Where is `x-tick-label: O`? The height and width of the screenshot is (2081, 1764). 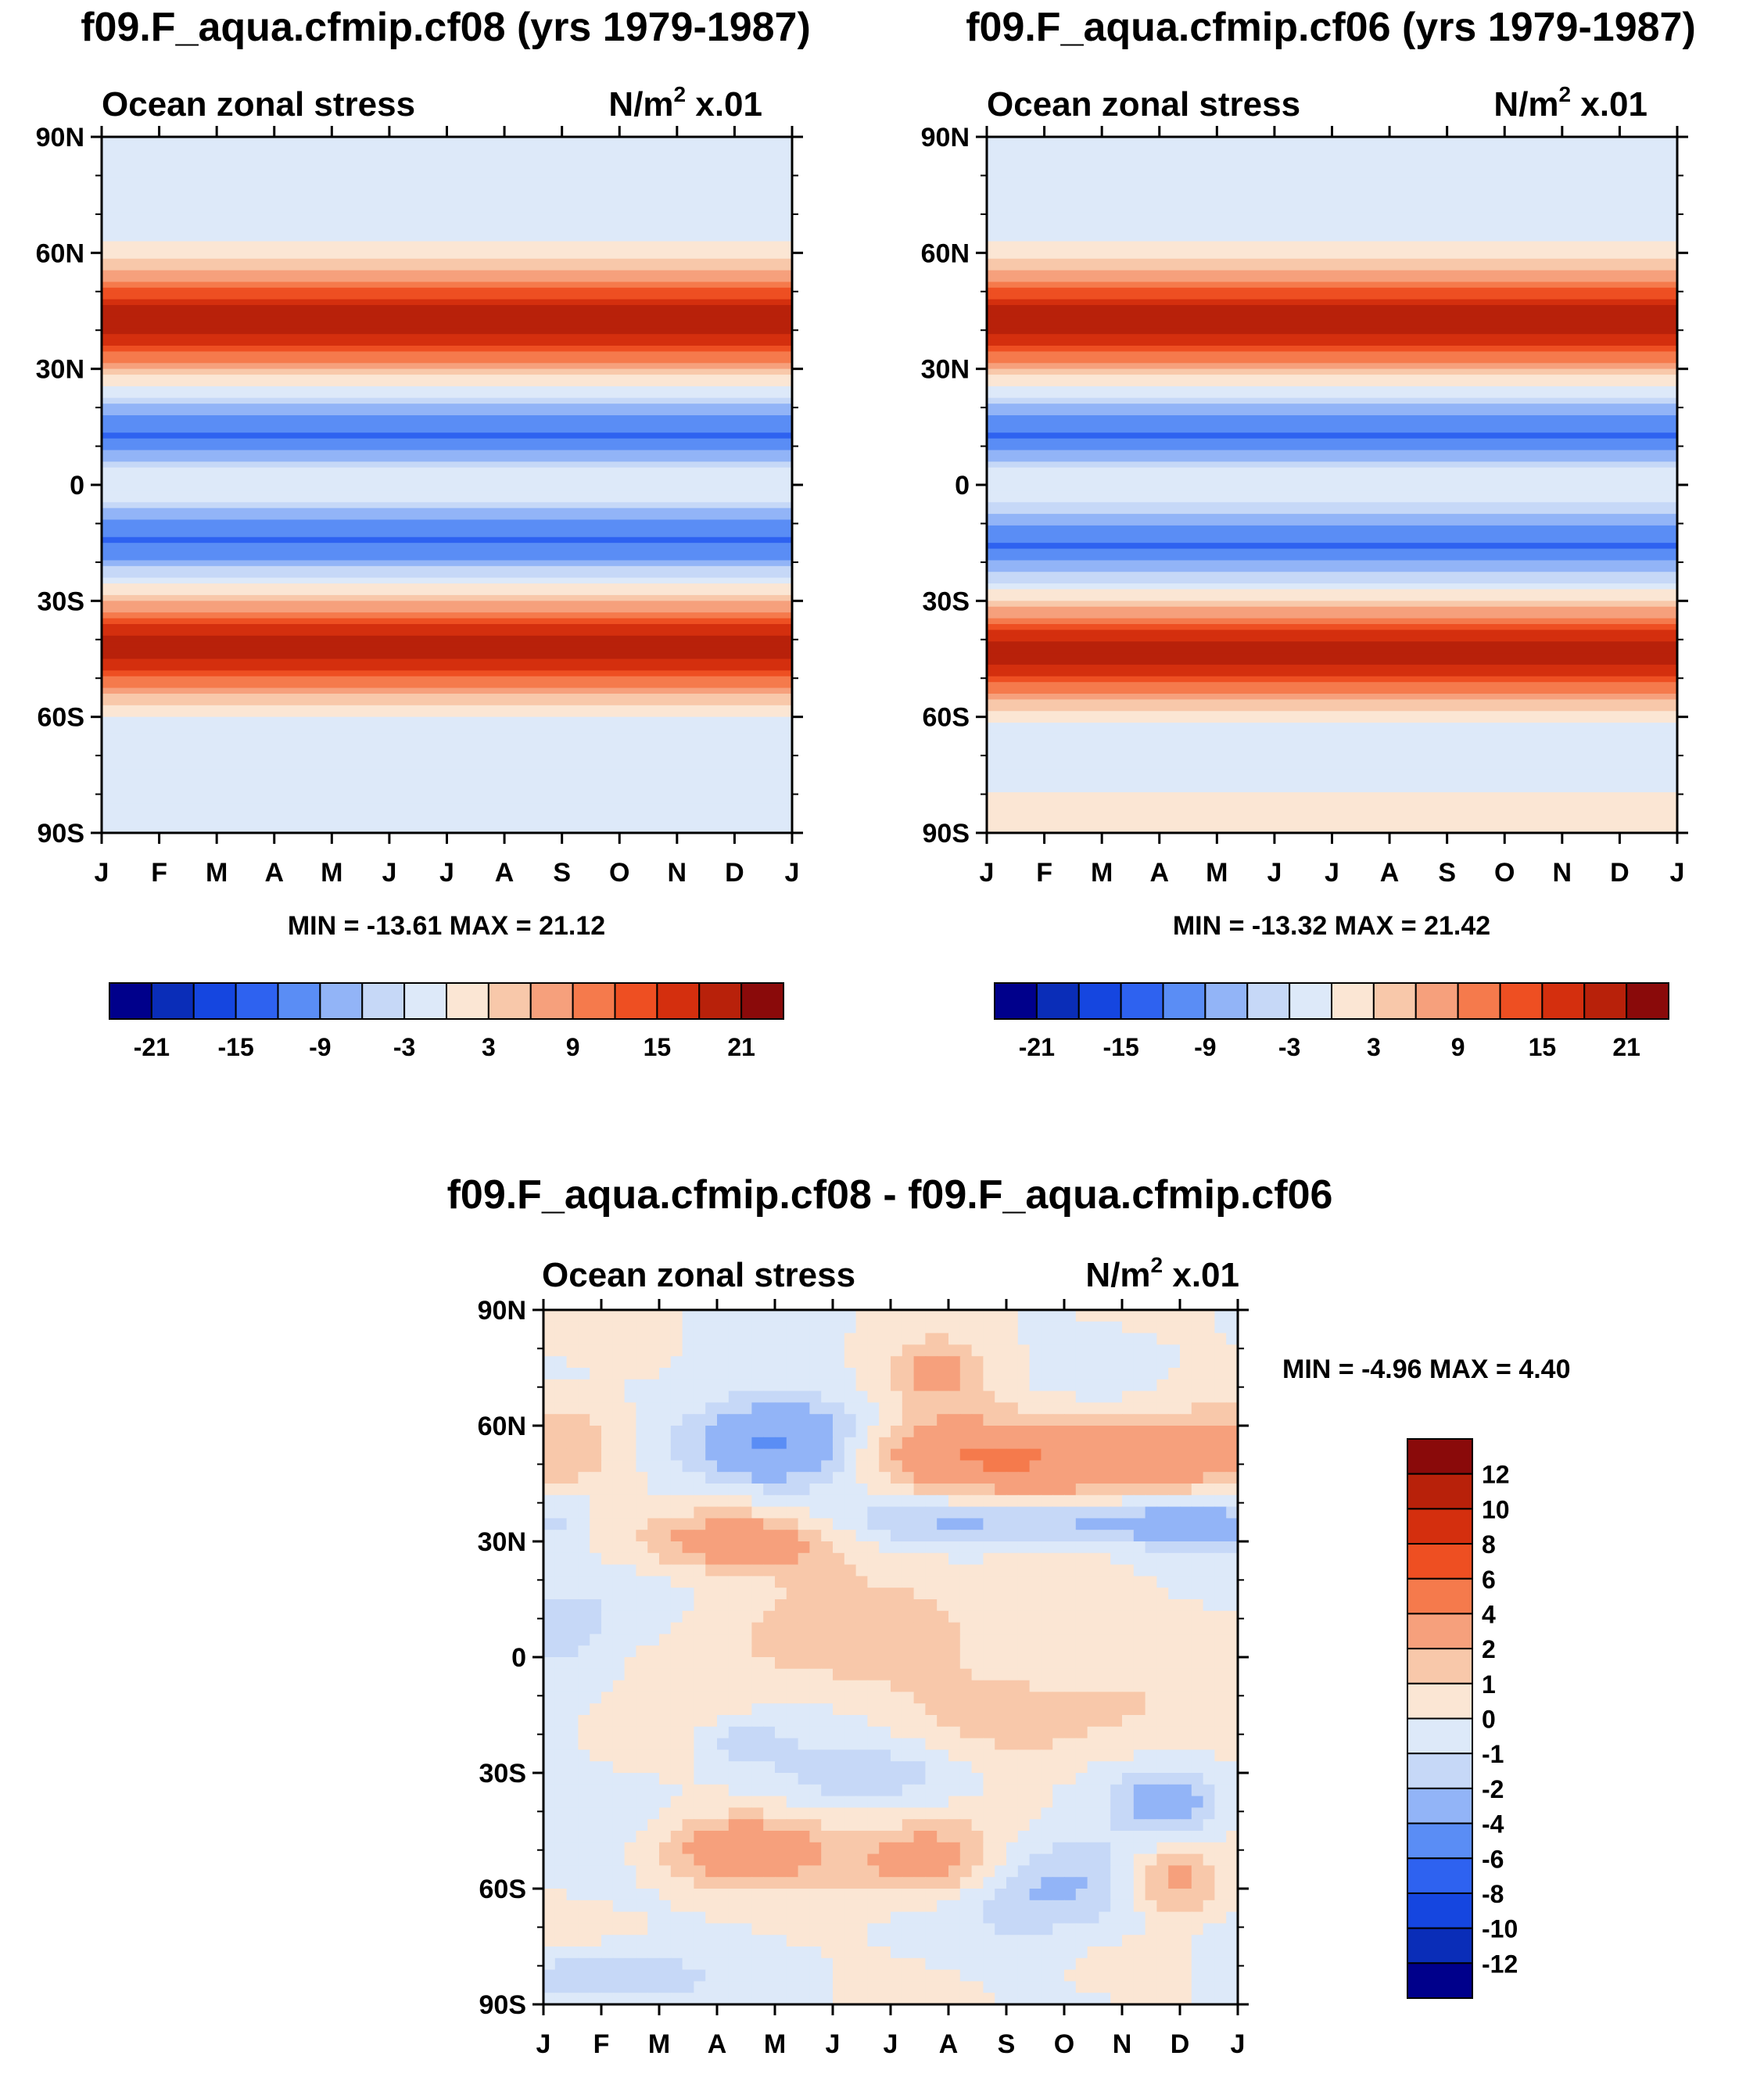
x-tick-label: O is located at coordinates (1064, 2044).